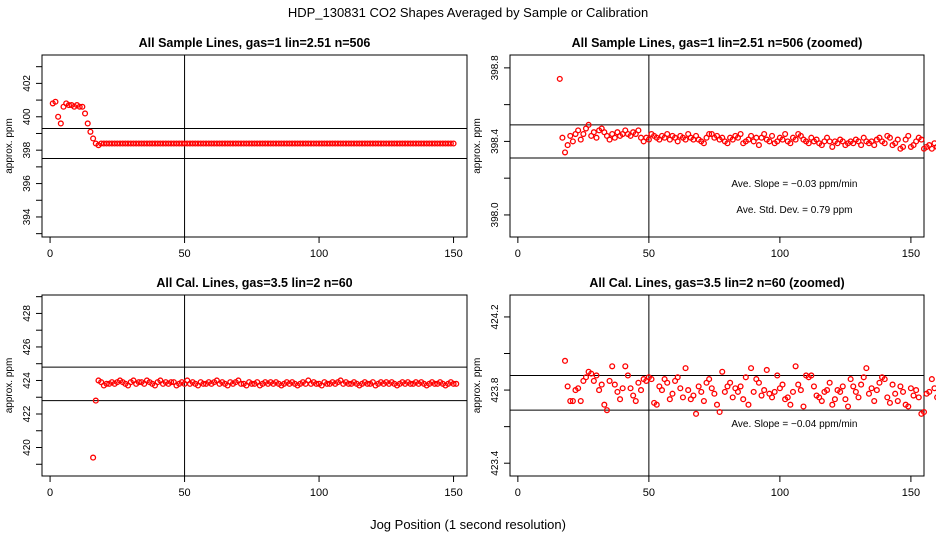 This screenshot has height=540, width=936. I want to click on y-tick-label: 428, so click(27, 313).